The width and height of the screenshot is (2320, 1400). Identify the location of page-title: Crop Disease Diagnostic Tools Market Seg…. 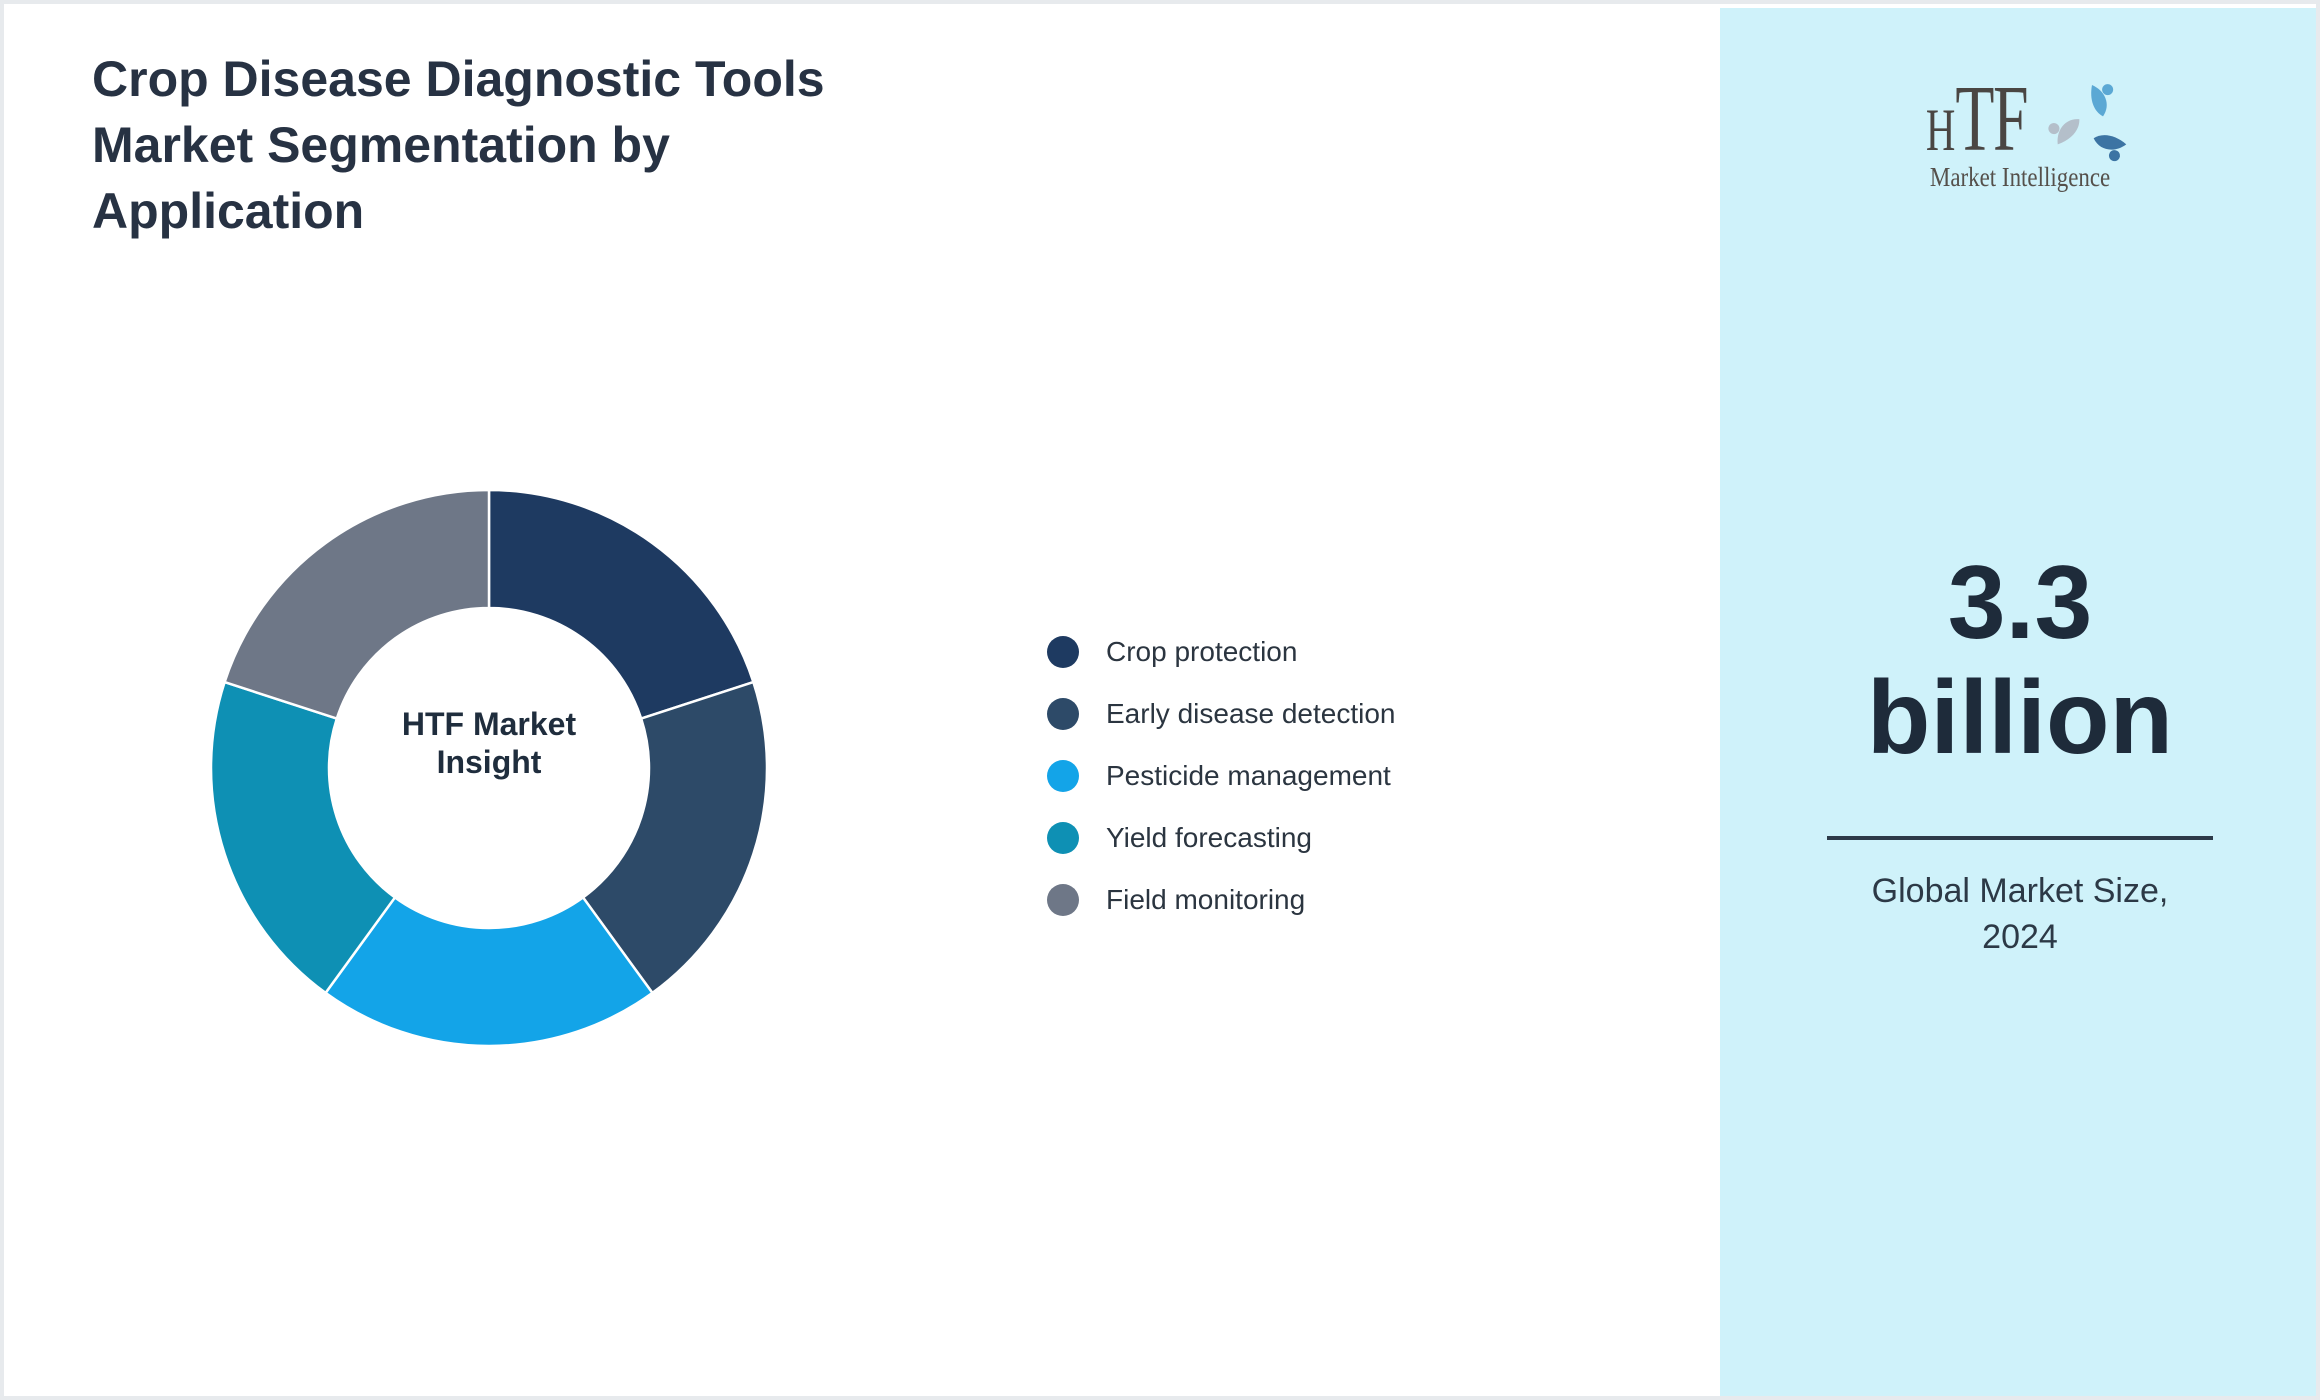
(458, 145).